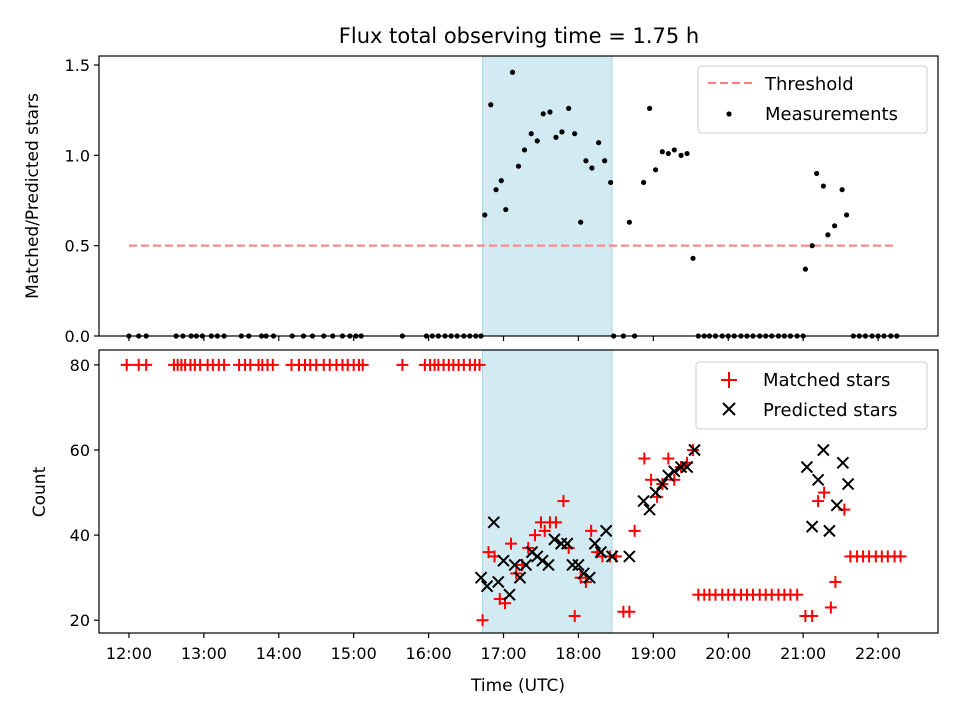  Describe the element at coordinates (503, 653) in the screenshot. I see `bottom-xtick-label: 17:00` at that location.